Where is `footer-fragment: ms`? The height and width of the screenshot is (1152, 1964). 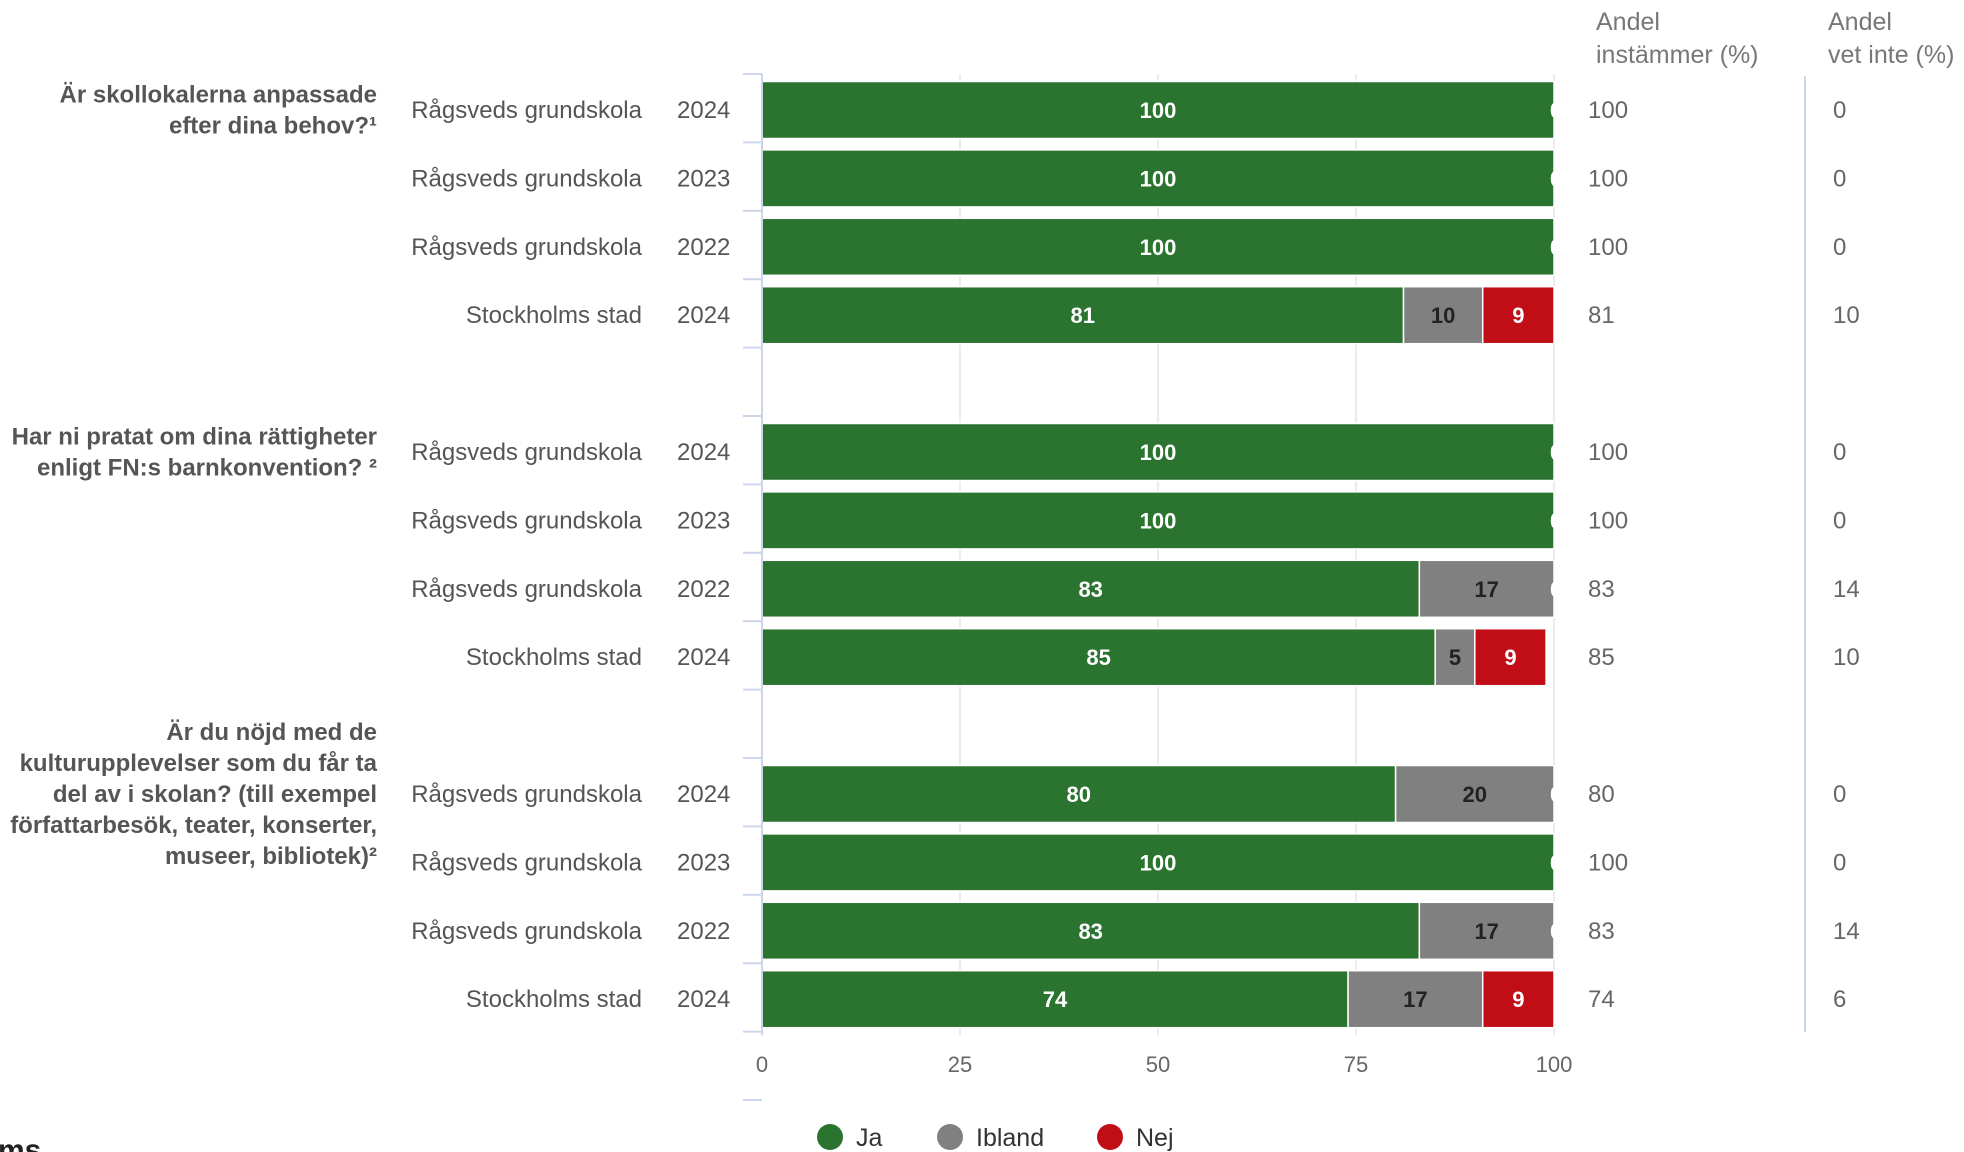 footer-fragment: ms is located at coordinates (20, 1143).